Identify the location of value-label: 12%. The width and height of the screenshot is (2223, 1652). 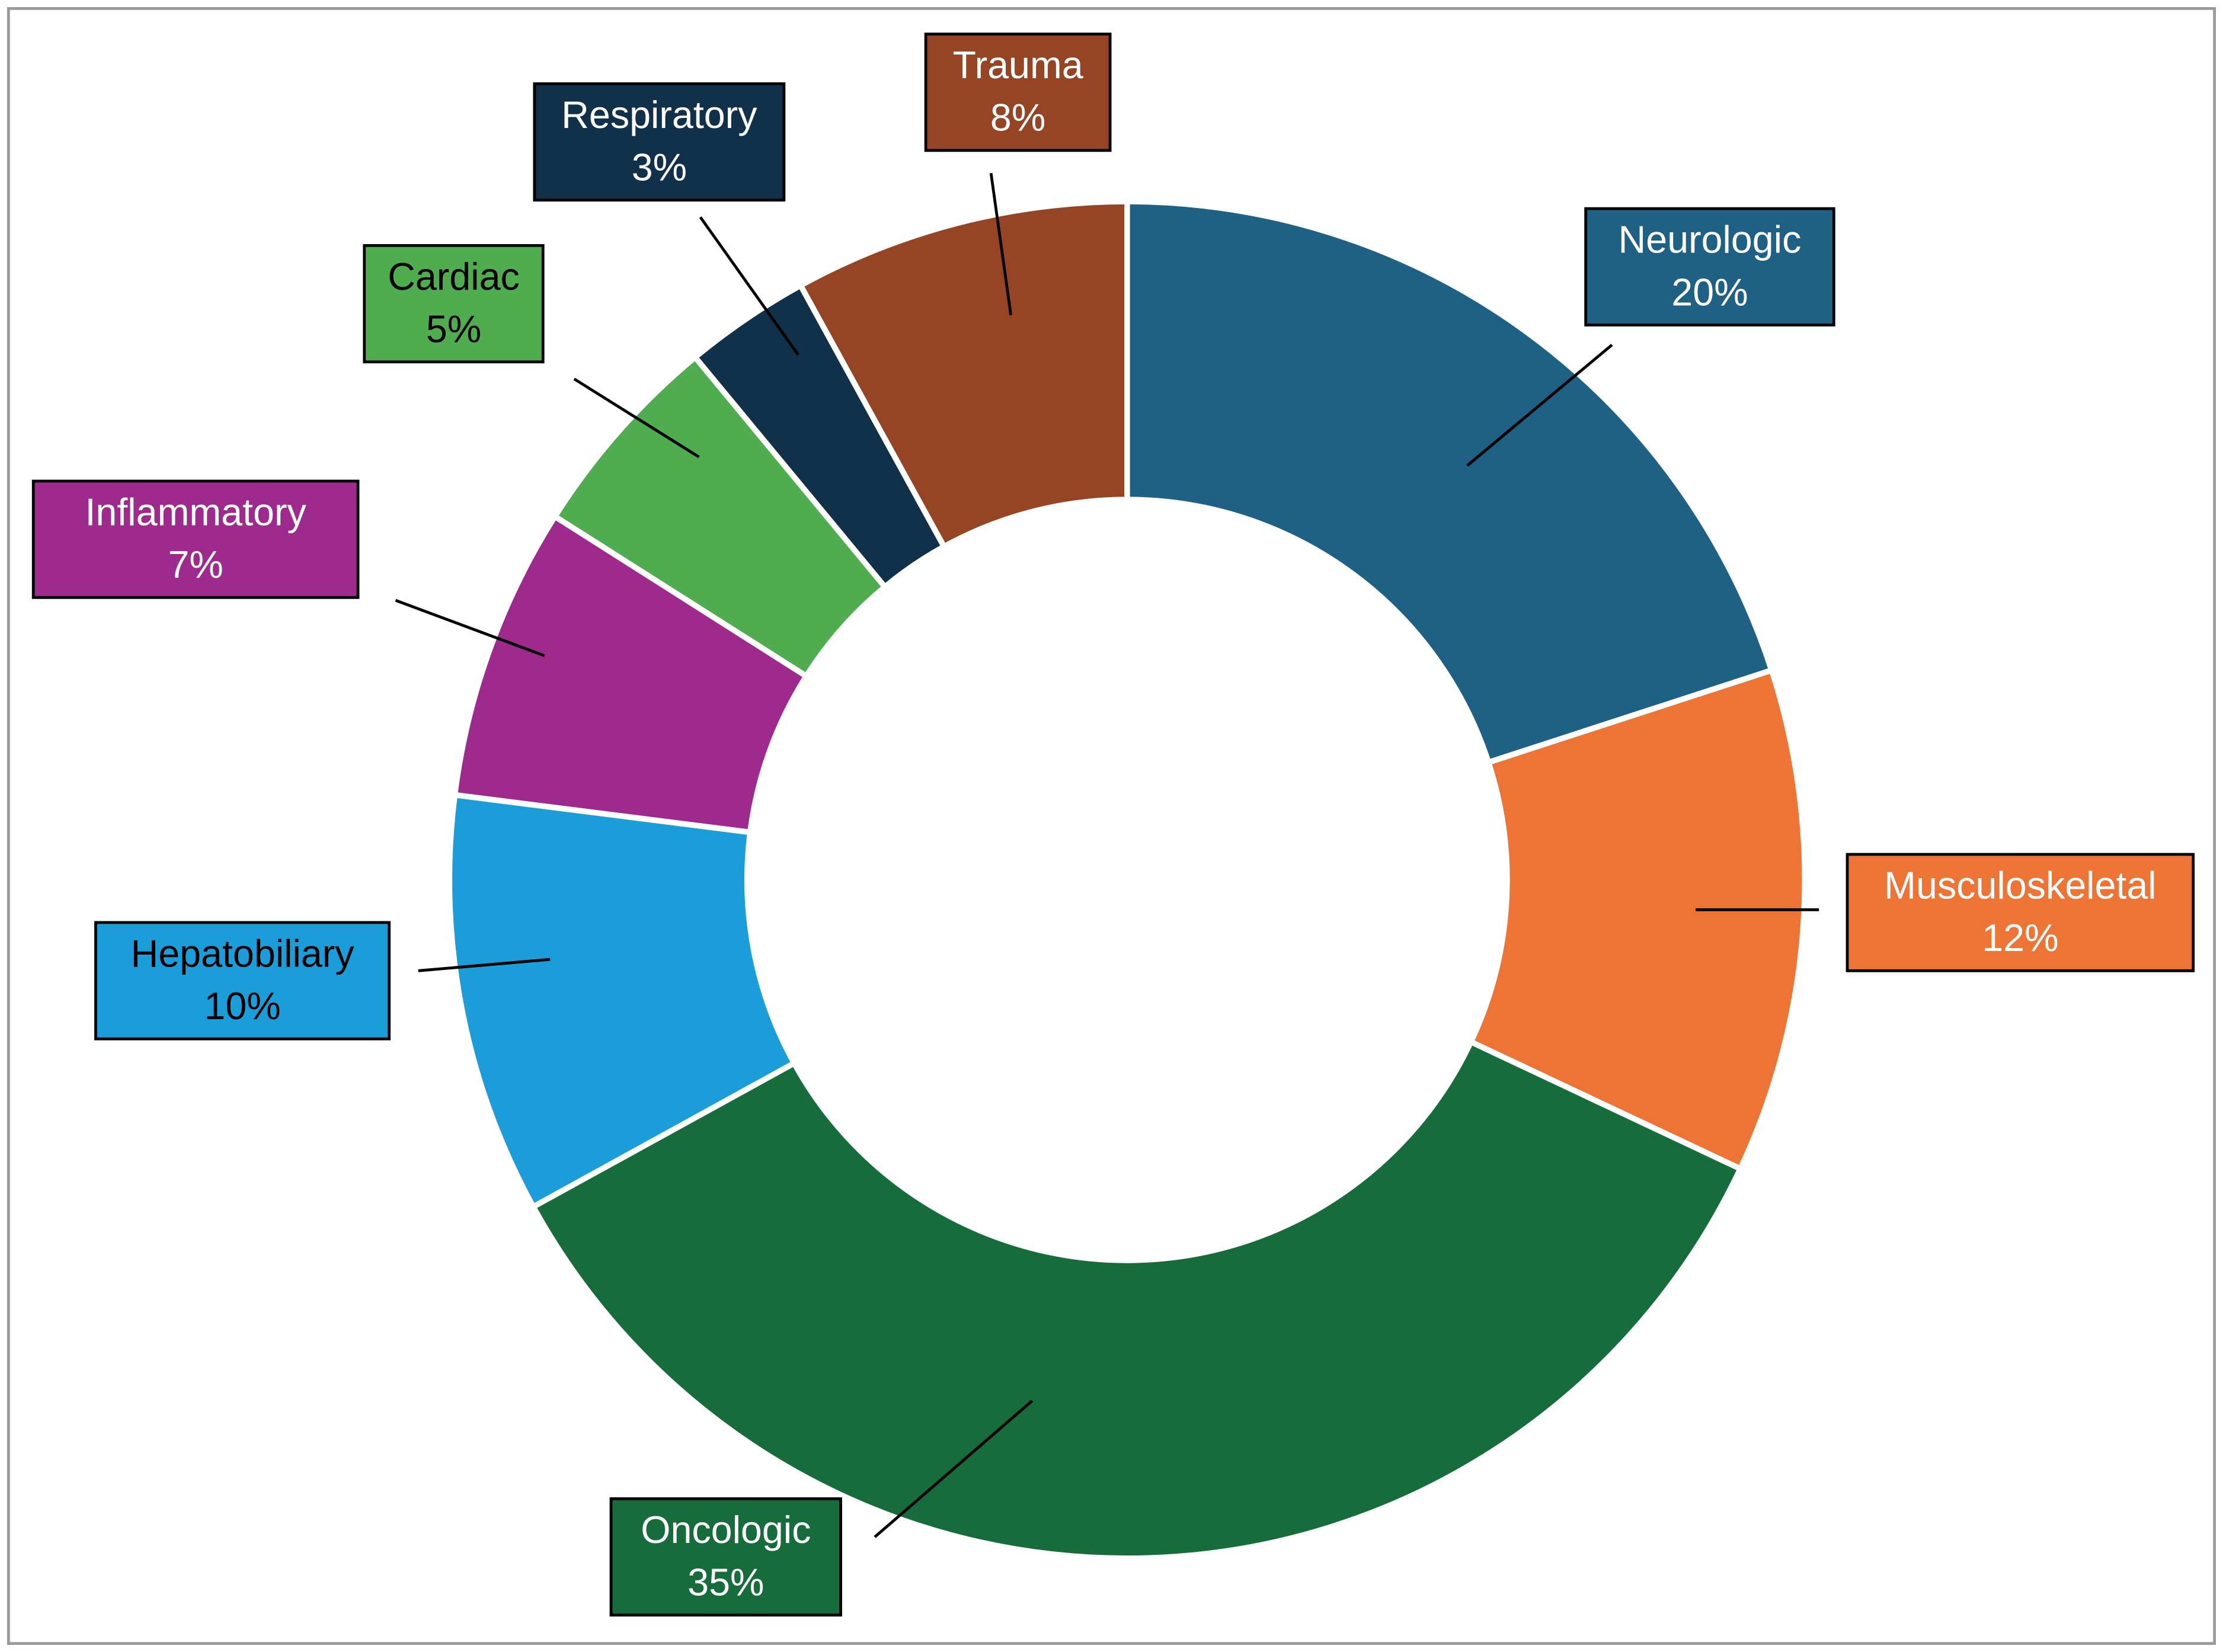
(2020, 937).